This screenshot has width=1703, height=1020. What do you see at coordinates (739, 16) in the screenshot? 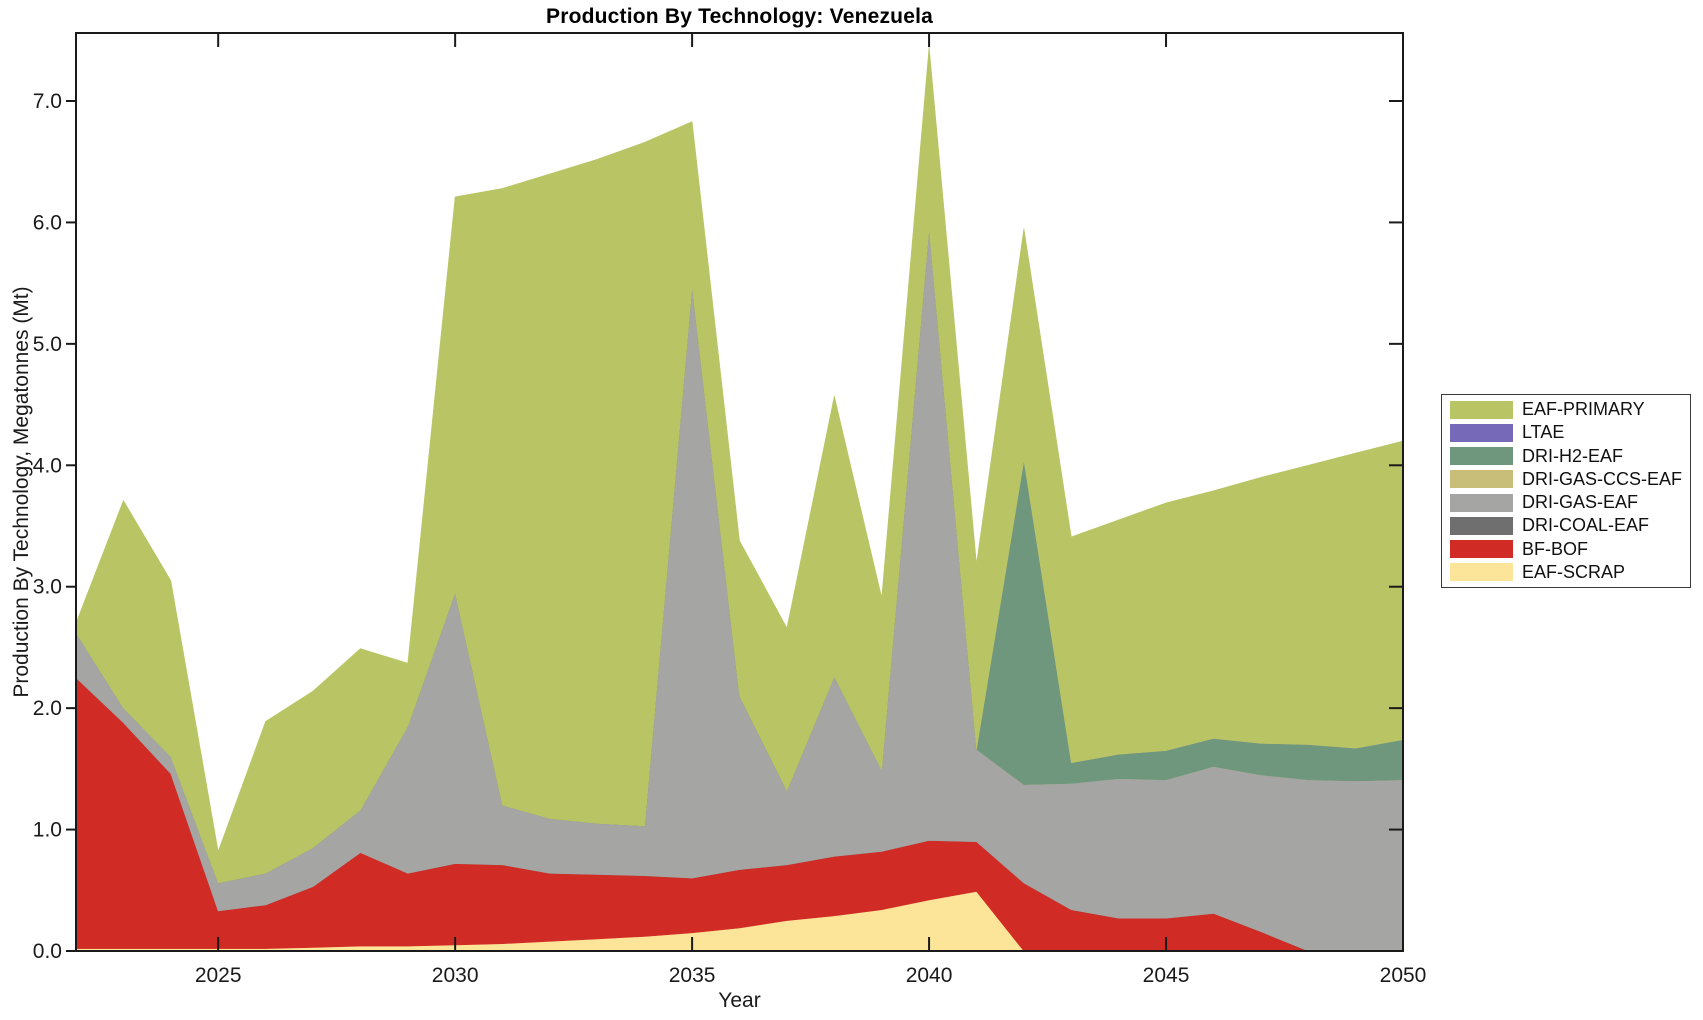
I see `chart-title: Production By Technology: Venezuela` at bounding box center [739, 16].